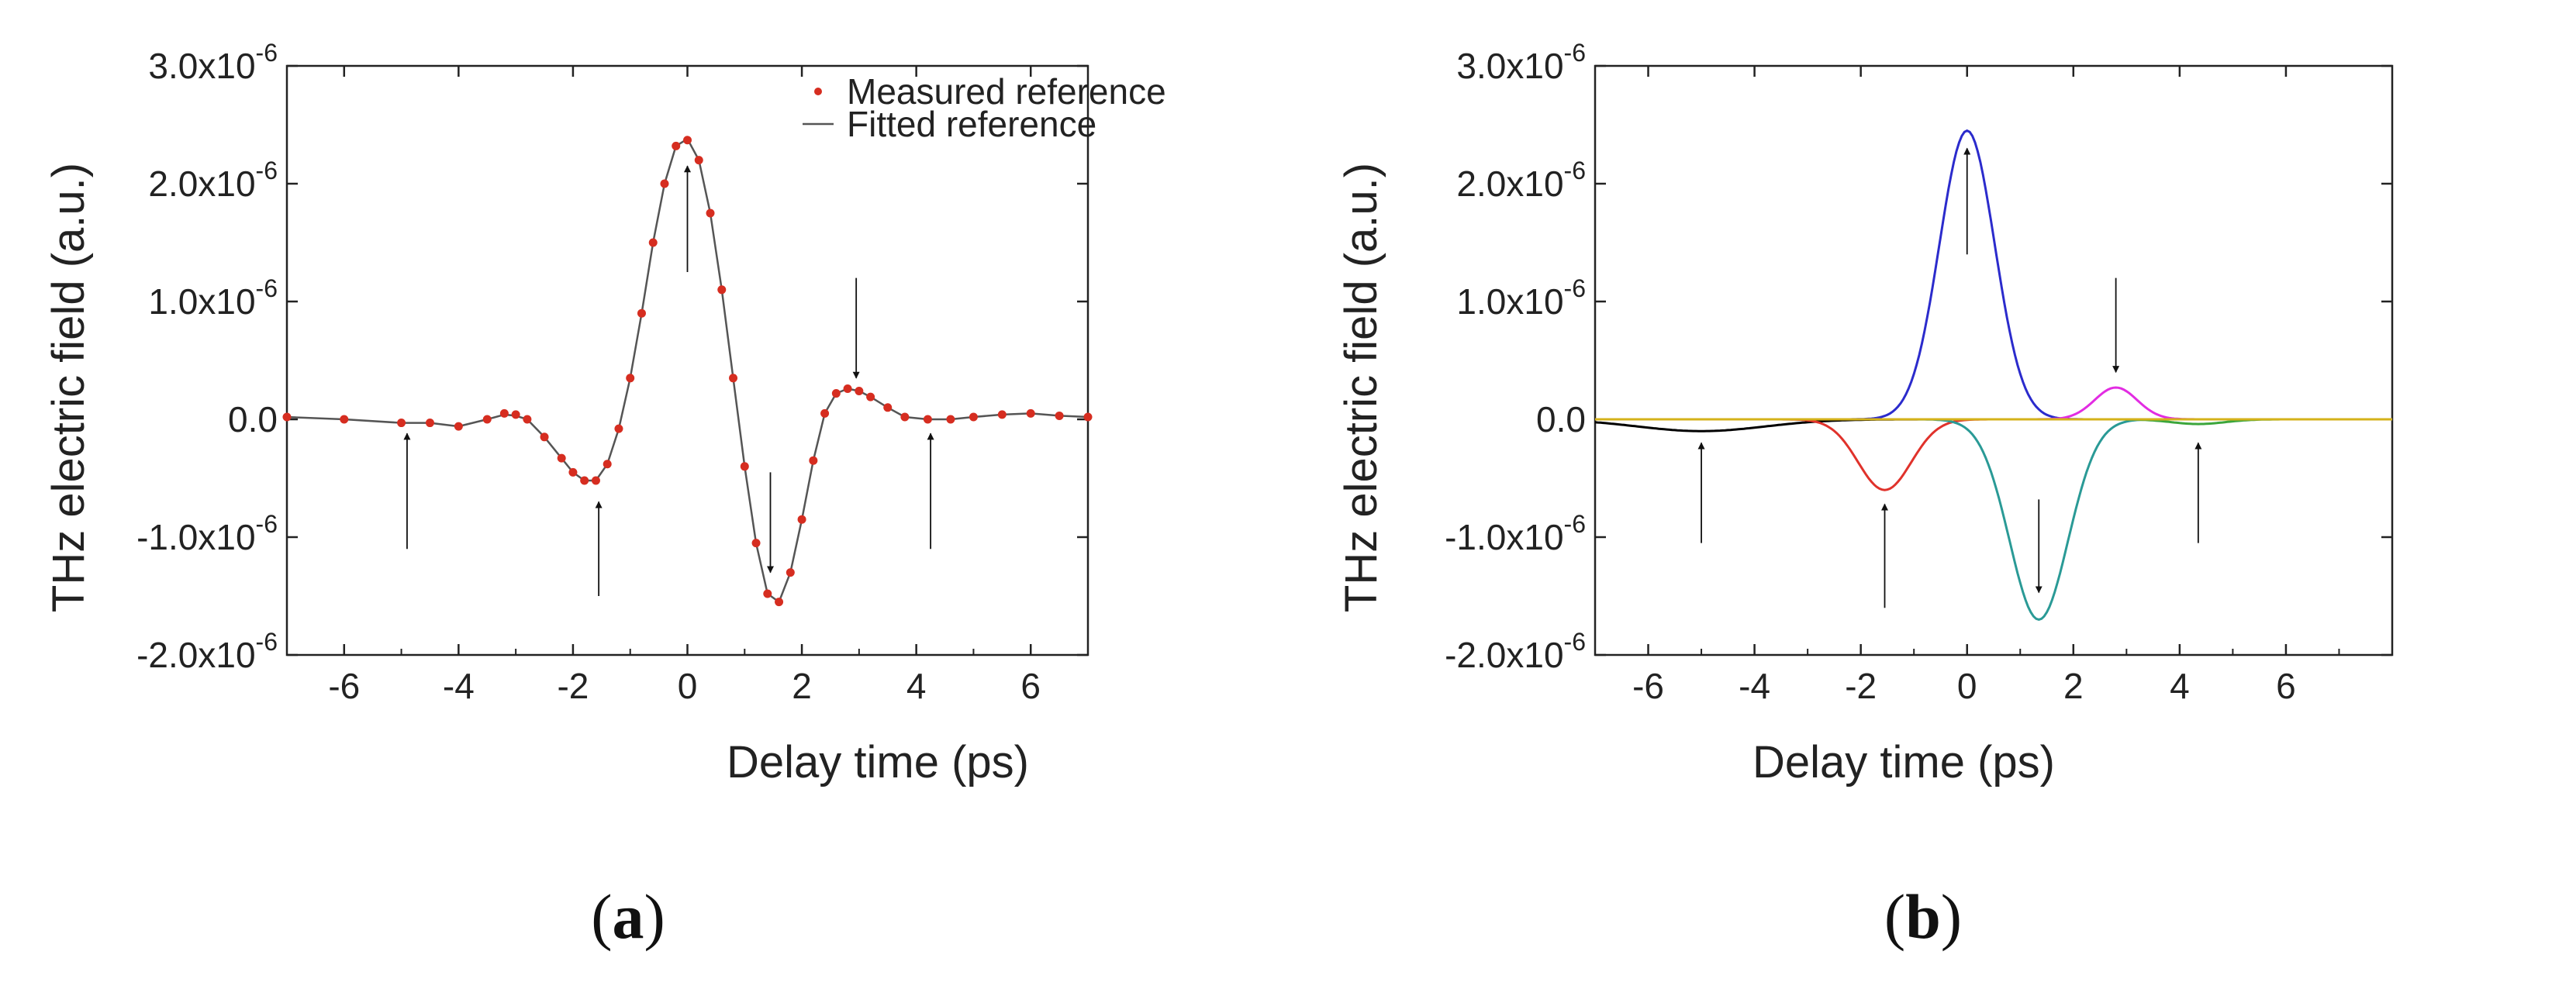  I want to click on panel-a-legend: Measured reference Fitted reference, so click(984, 108).